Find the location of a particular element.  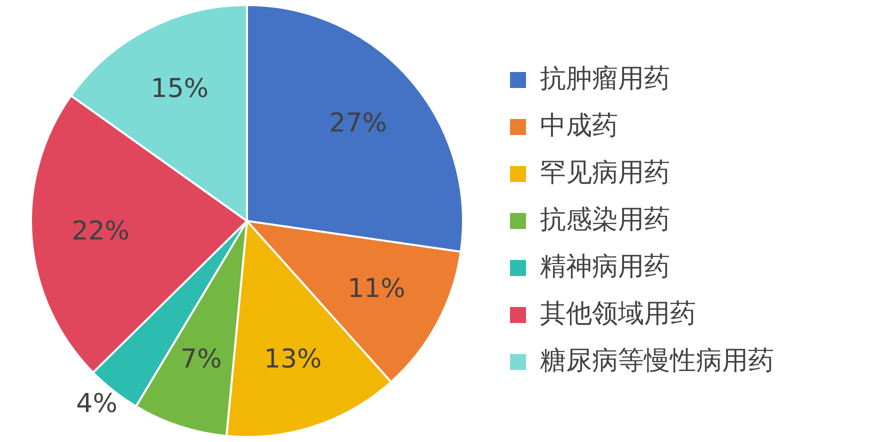

legend-label: 抗肿瘤用药 is located at coordinates (605, 79).